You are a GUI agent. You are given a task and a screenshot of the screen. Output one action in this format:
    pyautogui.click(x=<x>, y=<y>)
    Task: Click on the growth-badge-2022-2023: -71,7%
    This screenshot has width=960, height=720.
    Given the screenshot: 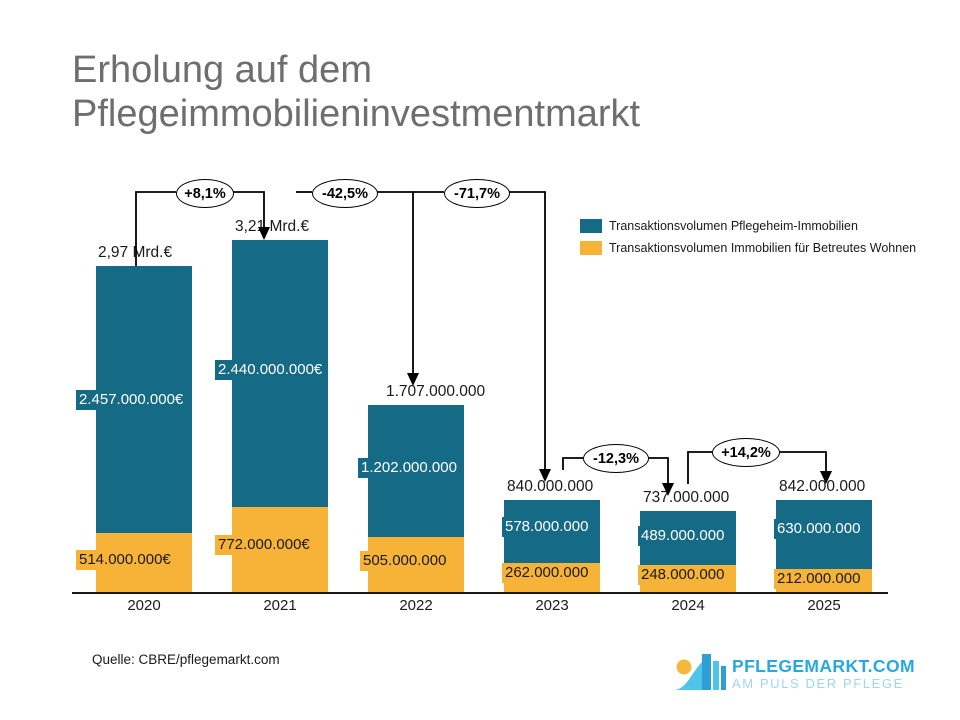 What is the action you would take?
    pyautogui.click(x=477, y=193)
    